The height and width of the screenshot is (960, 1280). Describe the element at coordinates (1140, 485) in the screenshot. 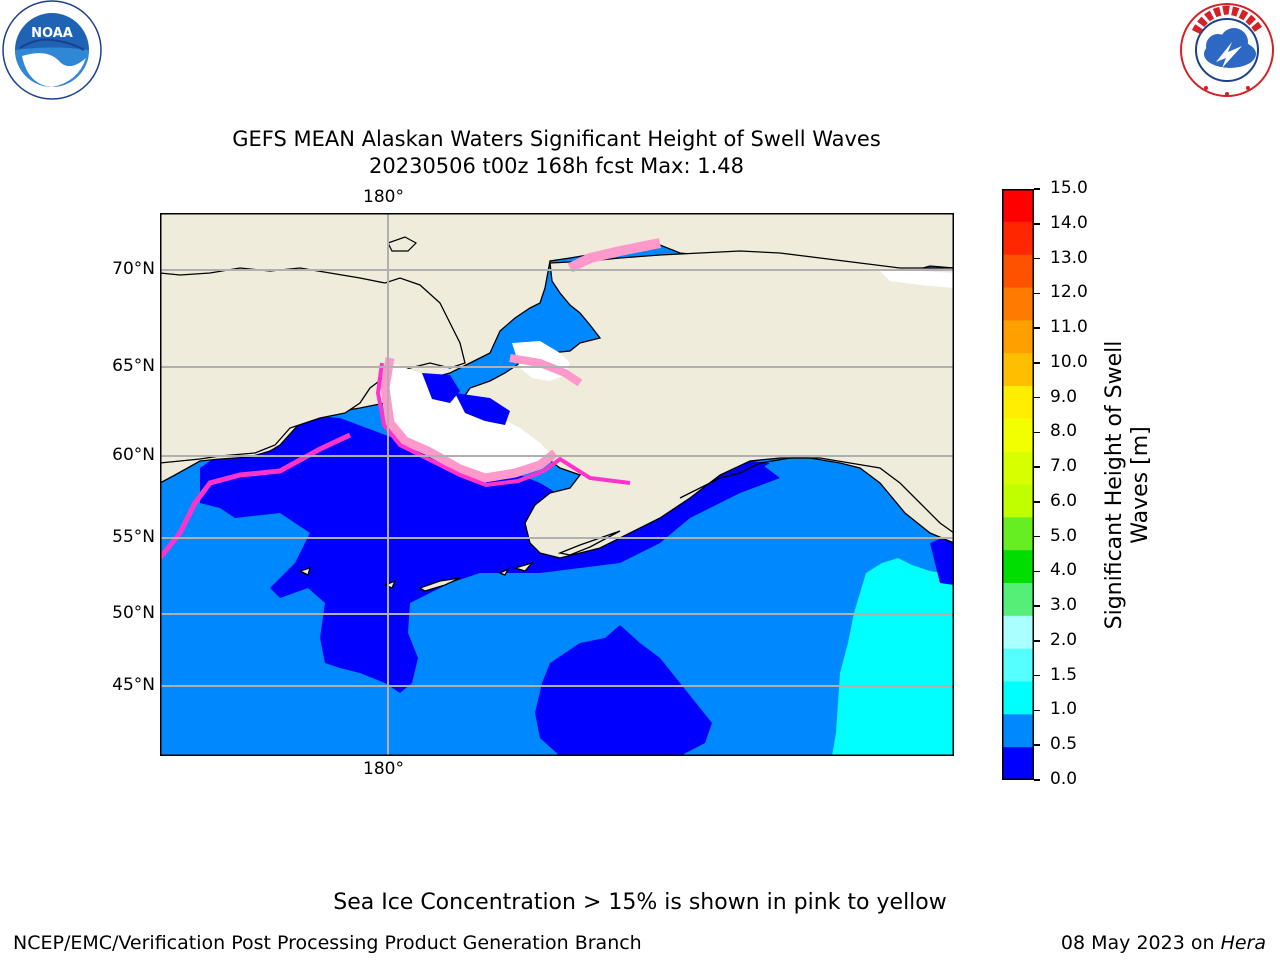

I see `colorbar-label-line2: Waves [m]` at that location.